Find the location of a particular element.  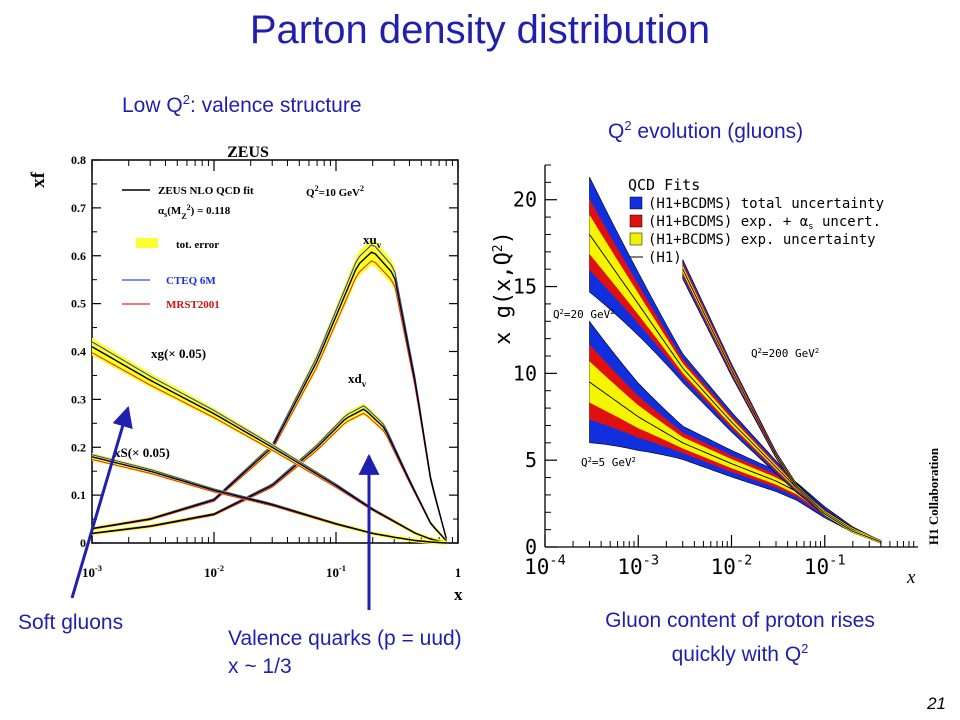

zeus-band-xS(×0.05) is located at coordinates (269, 498).